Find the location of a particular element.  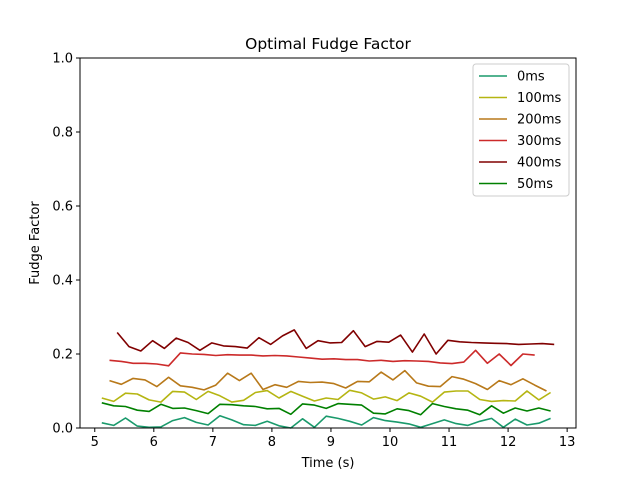

legend-label-0ms: 0ms is located at coordinates (531, 77).